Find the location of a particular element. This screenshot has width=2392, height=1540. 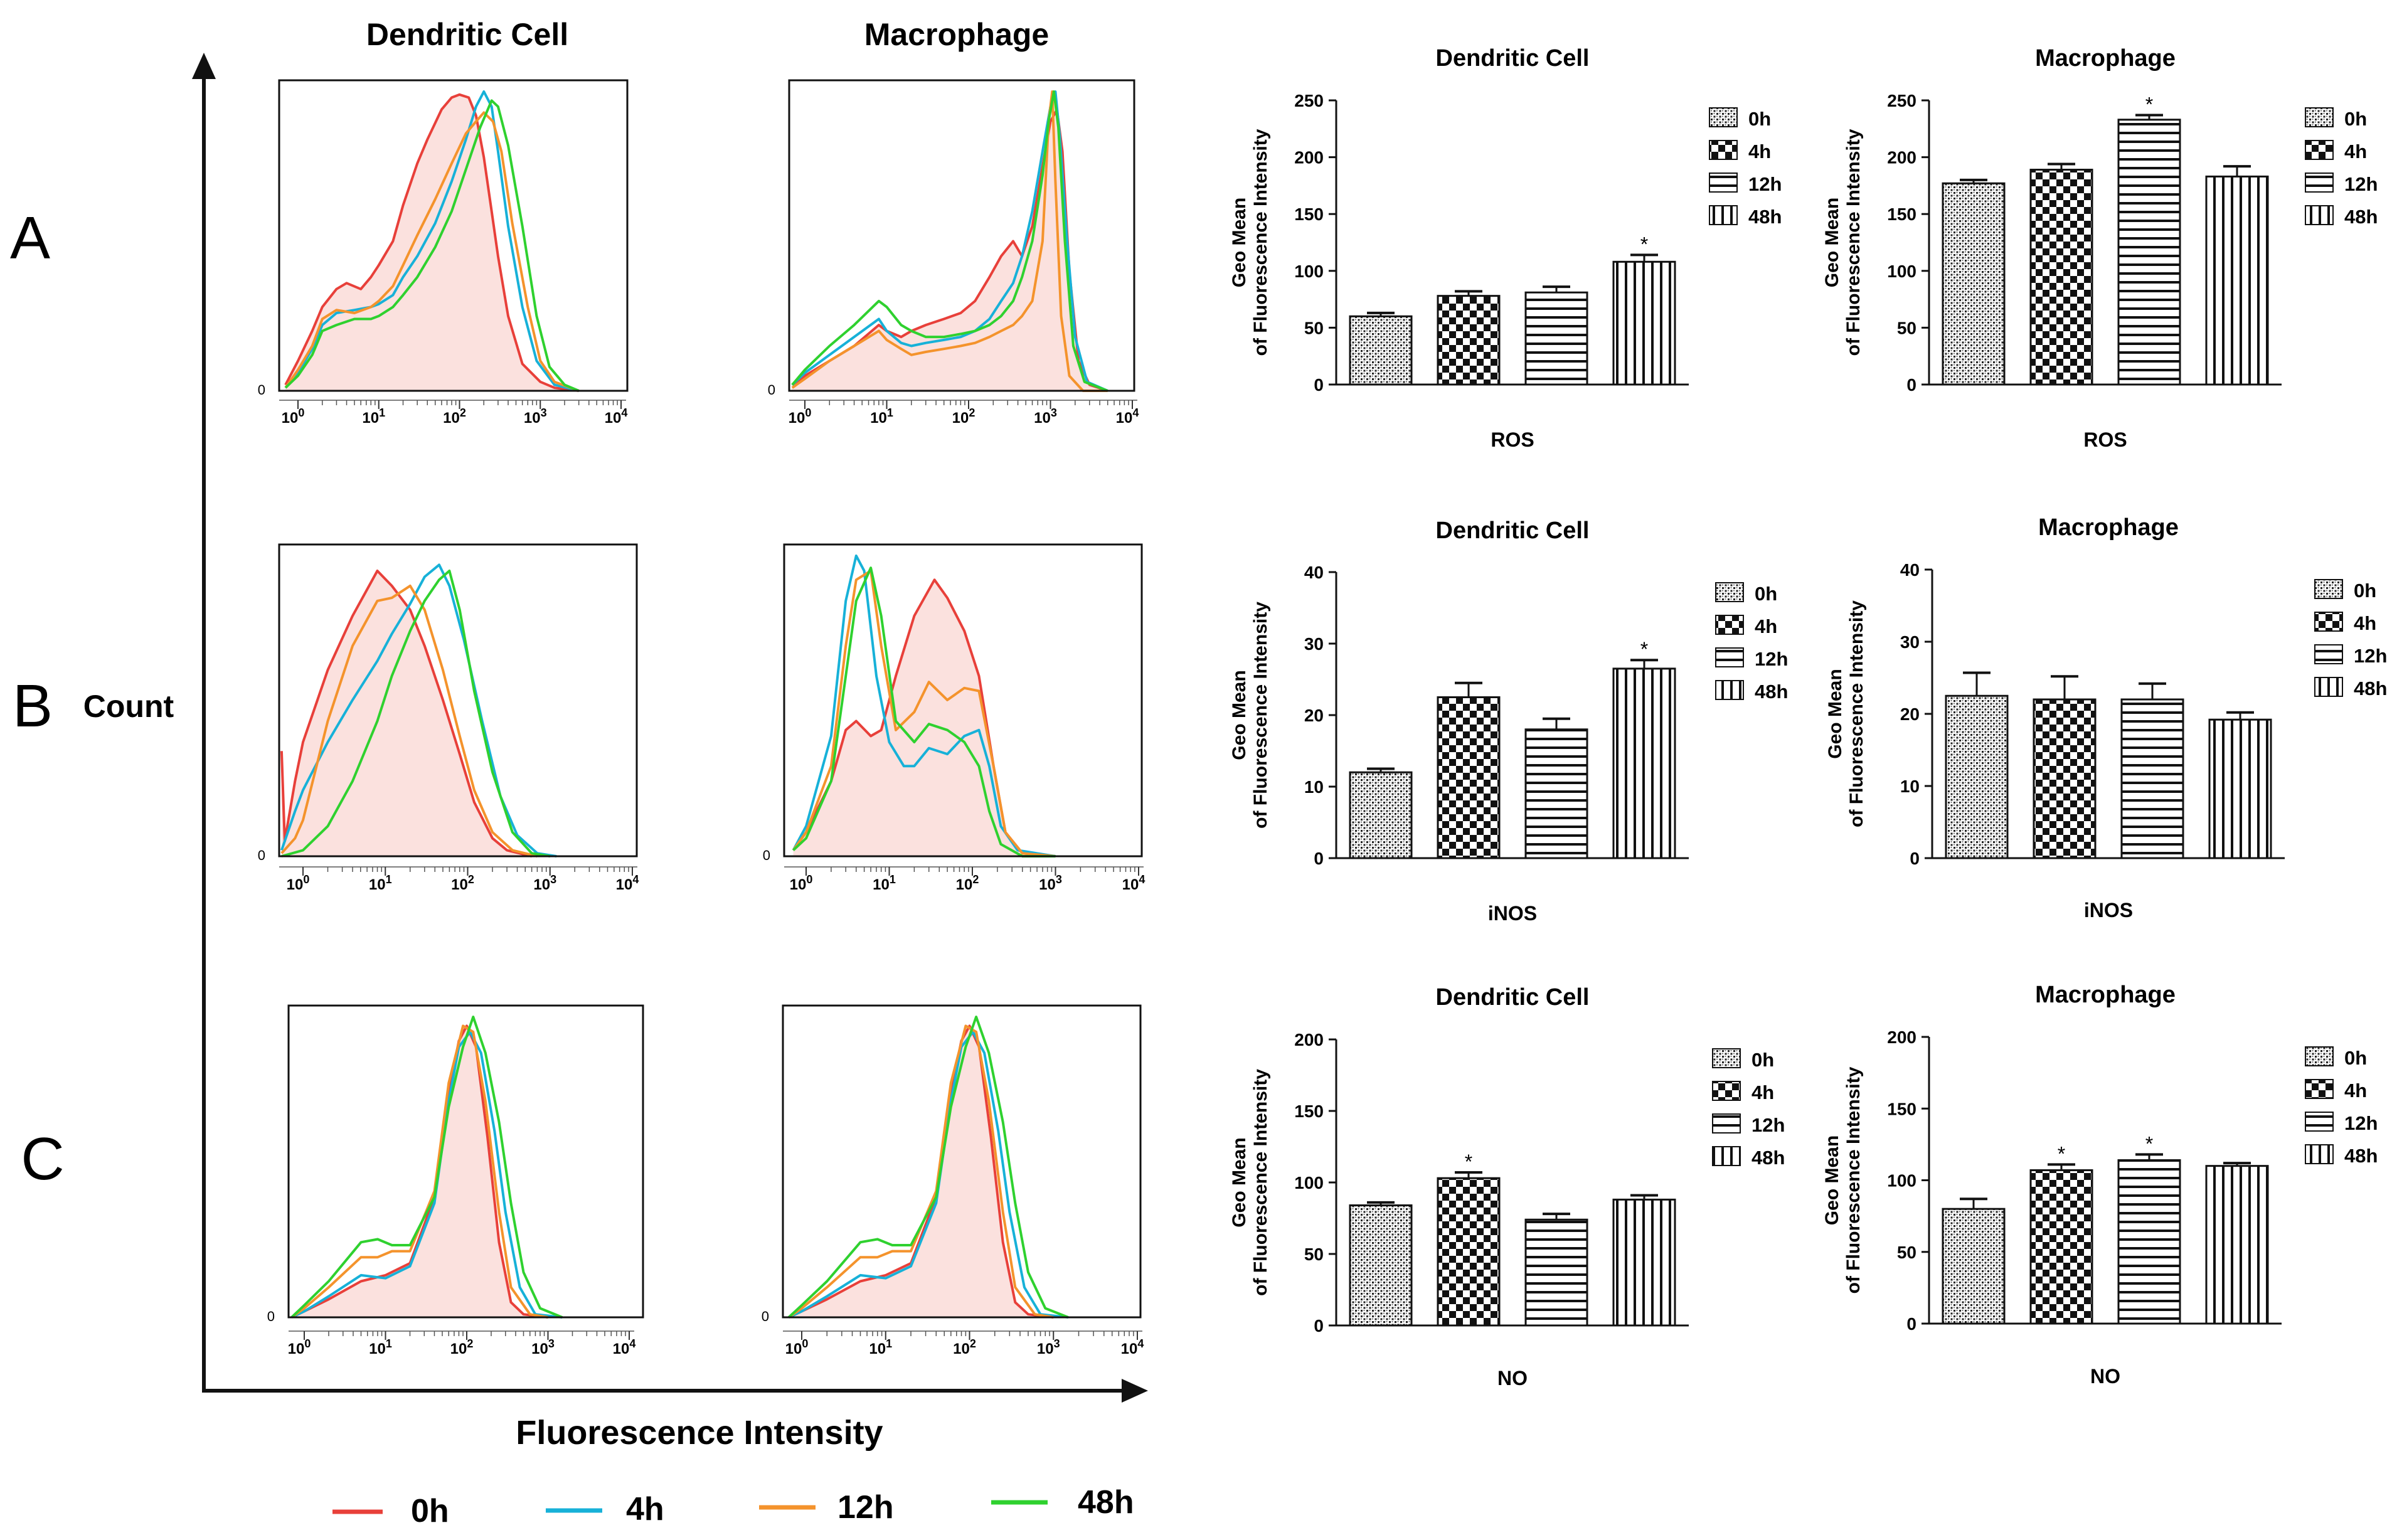

bar-4h is located at coordinates (1469, 340).